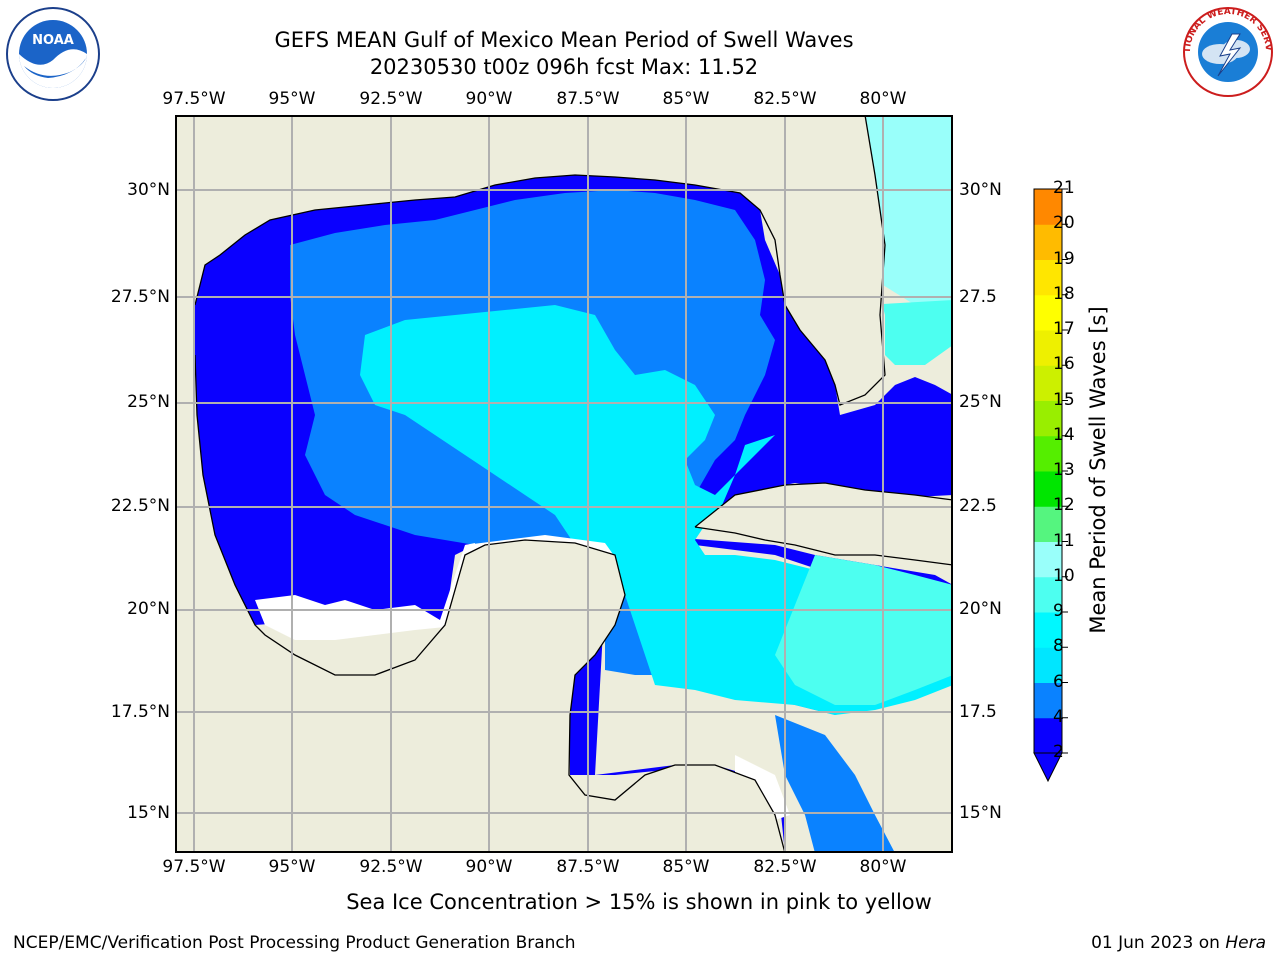 The width and height of the screenshot is (1280, 960). I want to click on lat-label-left: 22.5°N, so click(140, 506).